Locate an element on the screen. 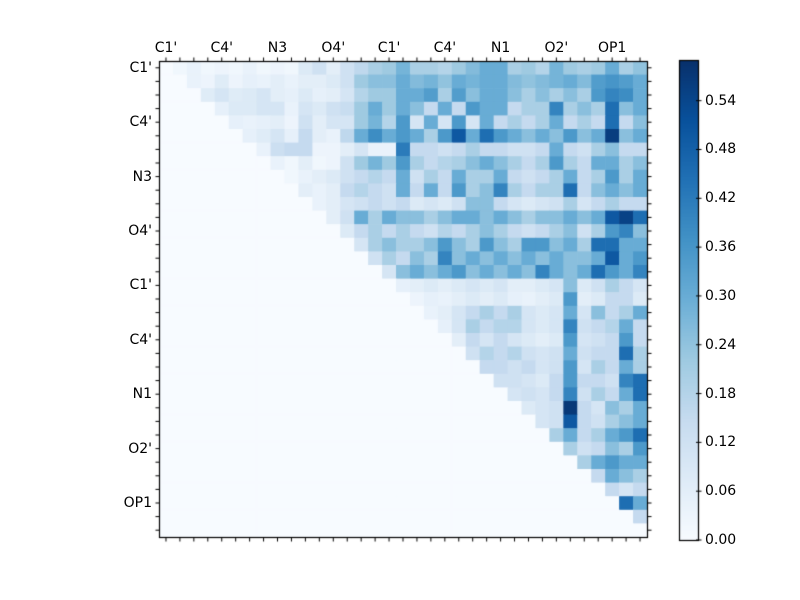 The height and width of the screenshot is (600, 800). x-tick-label: OP1 is located at coordinates (612, 48).